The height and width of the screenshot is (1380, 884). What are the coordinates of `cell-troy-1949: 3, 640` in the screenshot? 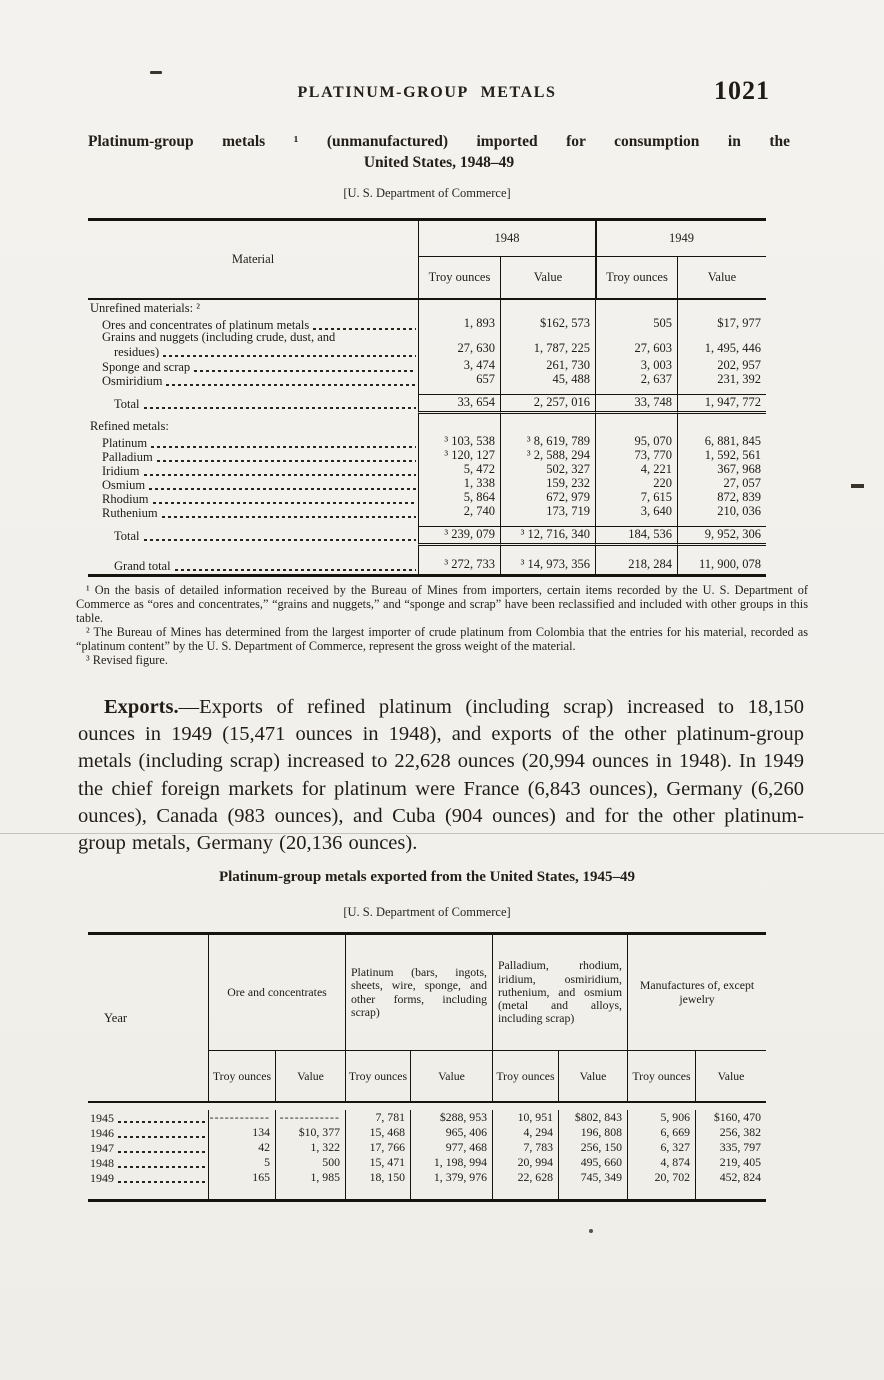 It's located at (636, 512).